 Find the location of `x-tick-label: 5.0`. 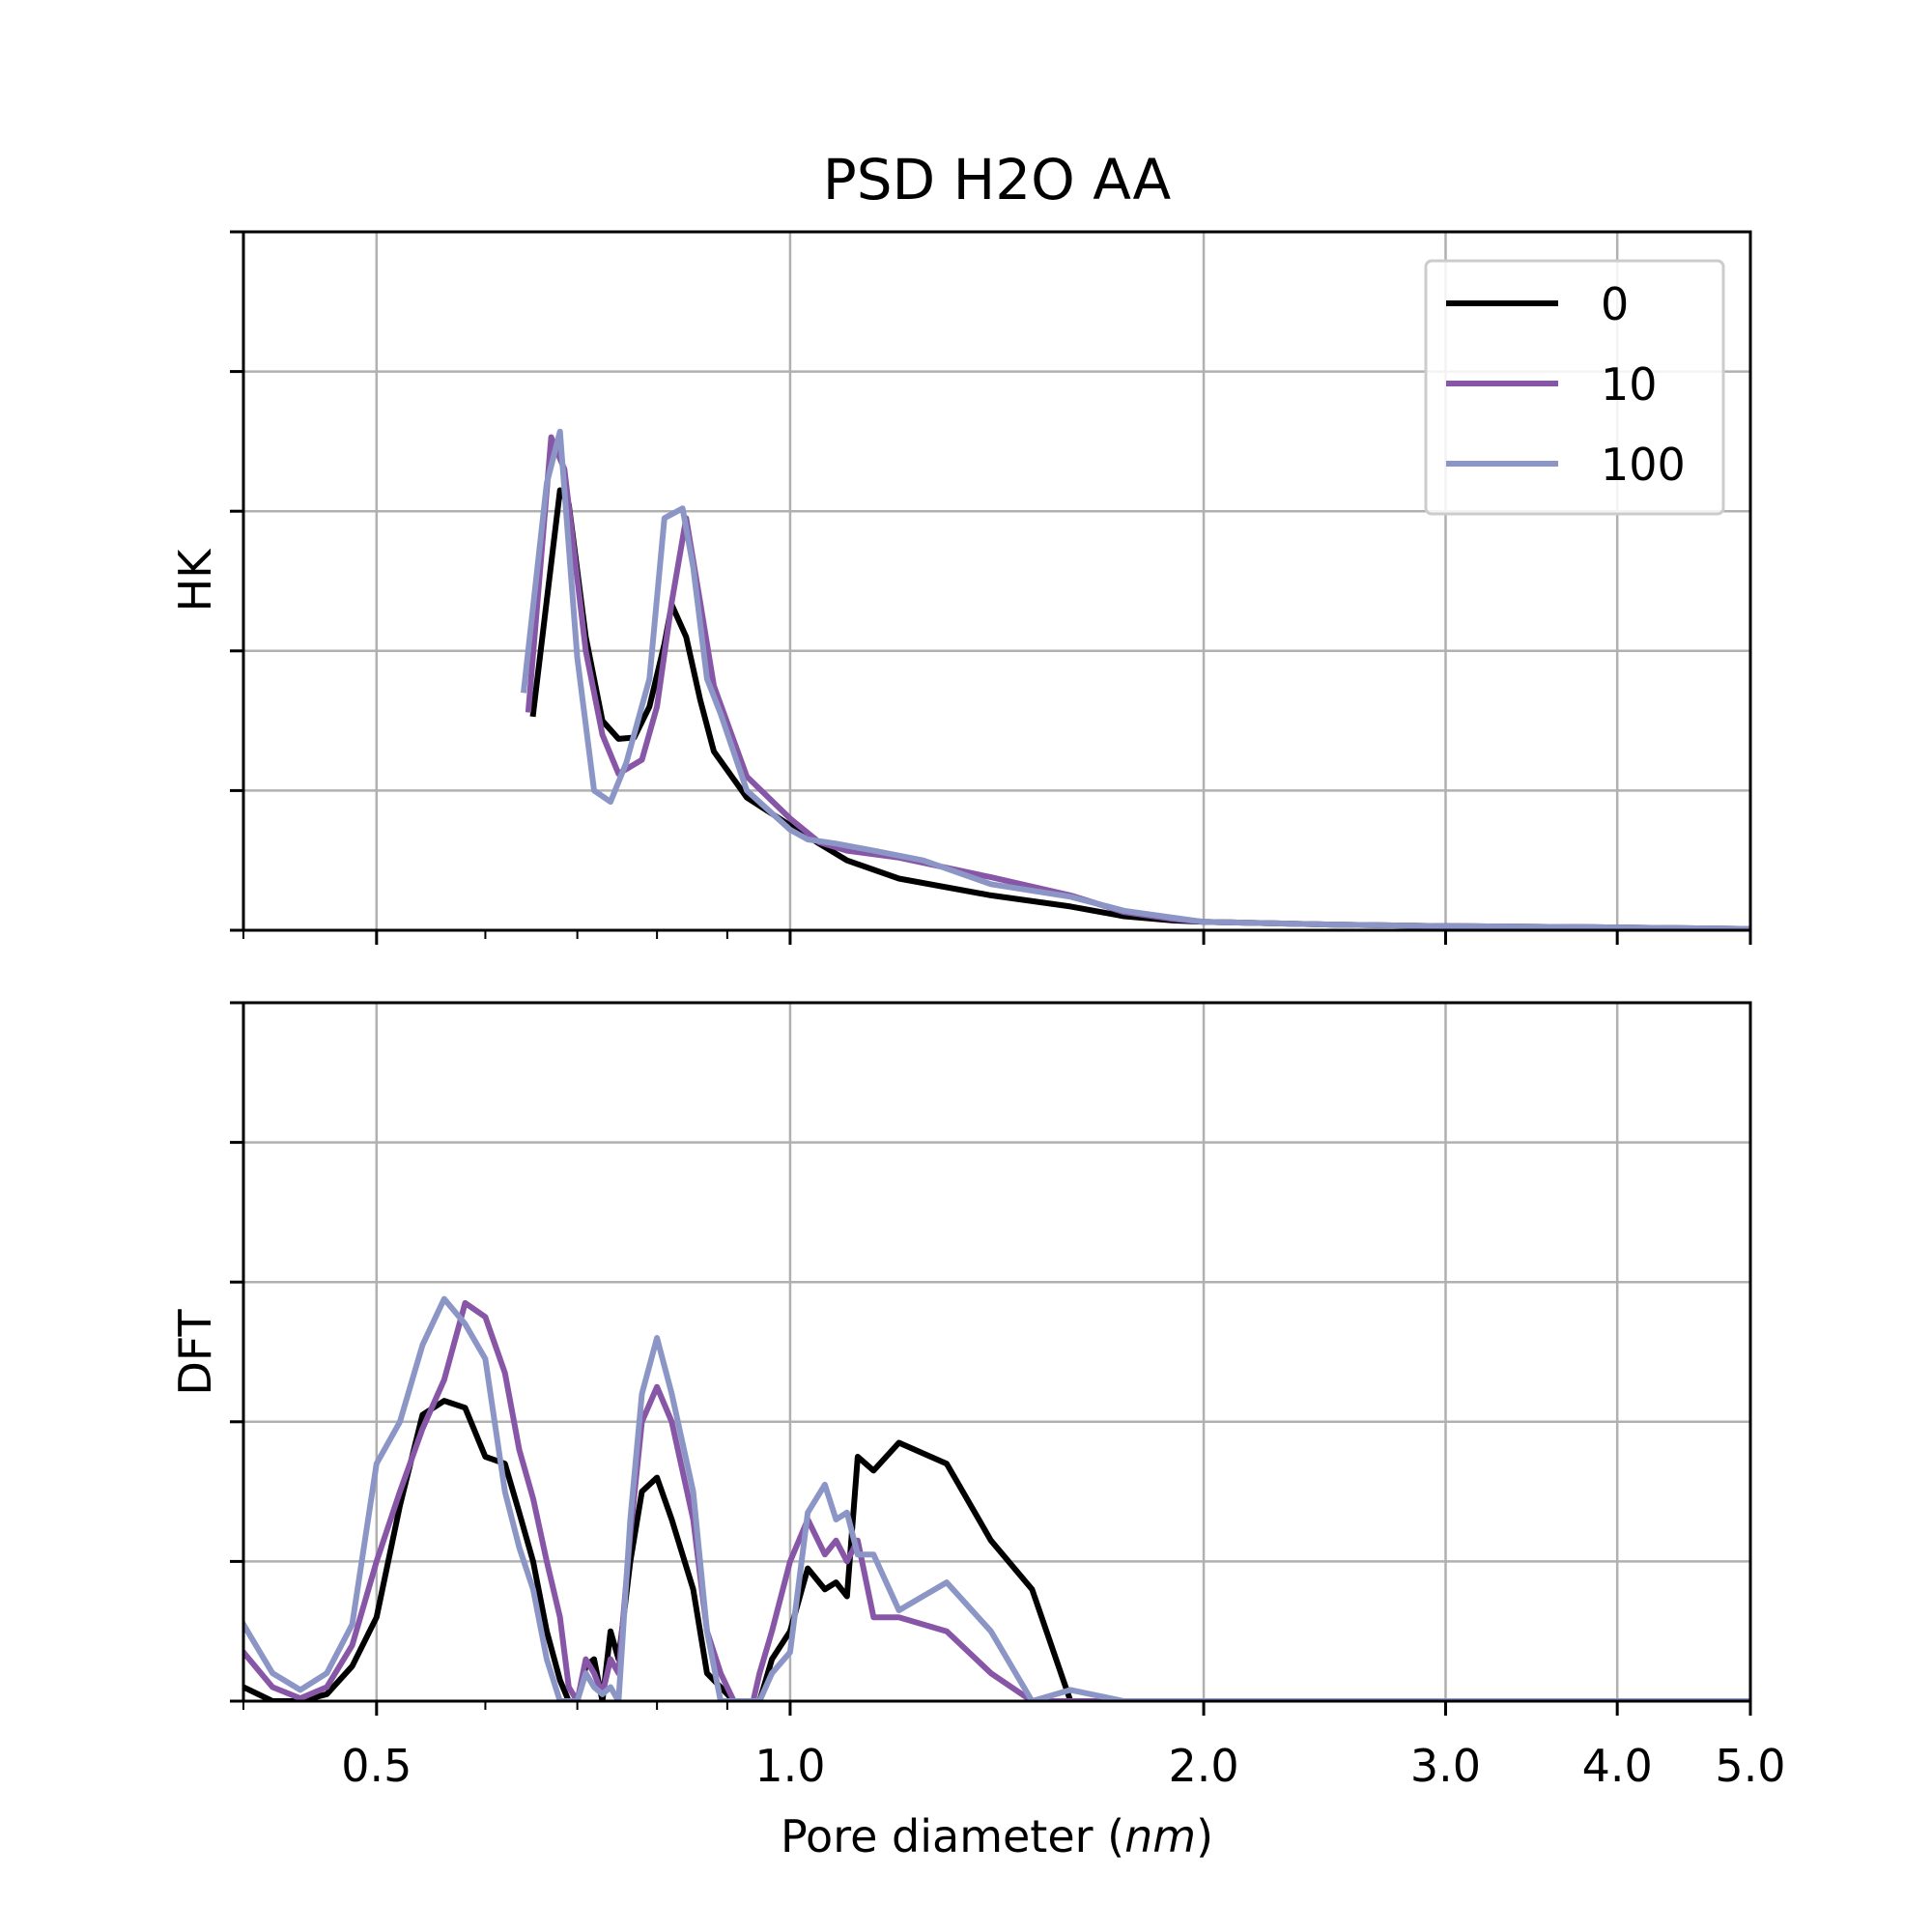

x-tick-label: 5.0 is located at coordinates (1750, 1766).